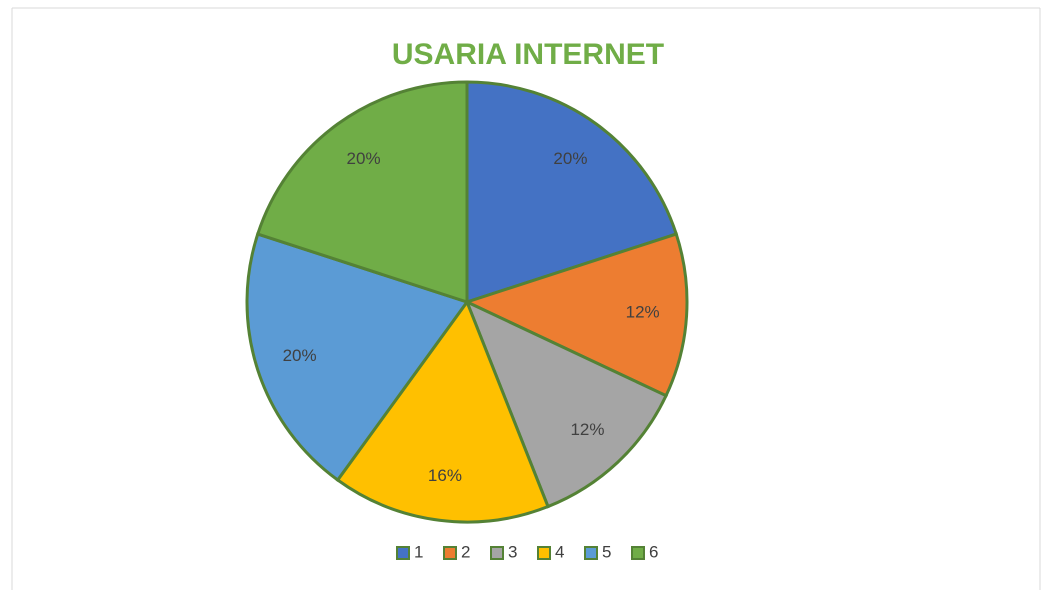 This screenshot has width=1051, height=590. I want to click on legend-label: 2, so click(465, 551).